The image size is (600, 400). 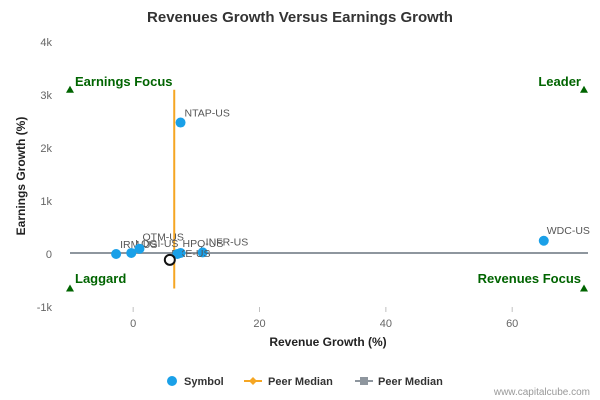 What do you see at coordinates (529, 278) in the screenshot?
I see `quadrant-label-revenues-focus: Revenues Focus` at bounding box center [529, 278].